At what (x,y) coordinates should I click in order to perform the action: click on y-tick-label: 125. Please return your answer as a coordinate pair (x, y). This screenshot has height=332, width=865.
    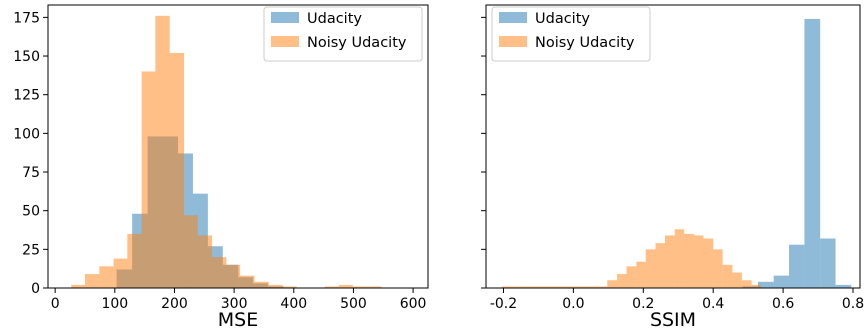
    Looking at the image, I should click on (26, 96).